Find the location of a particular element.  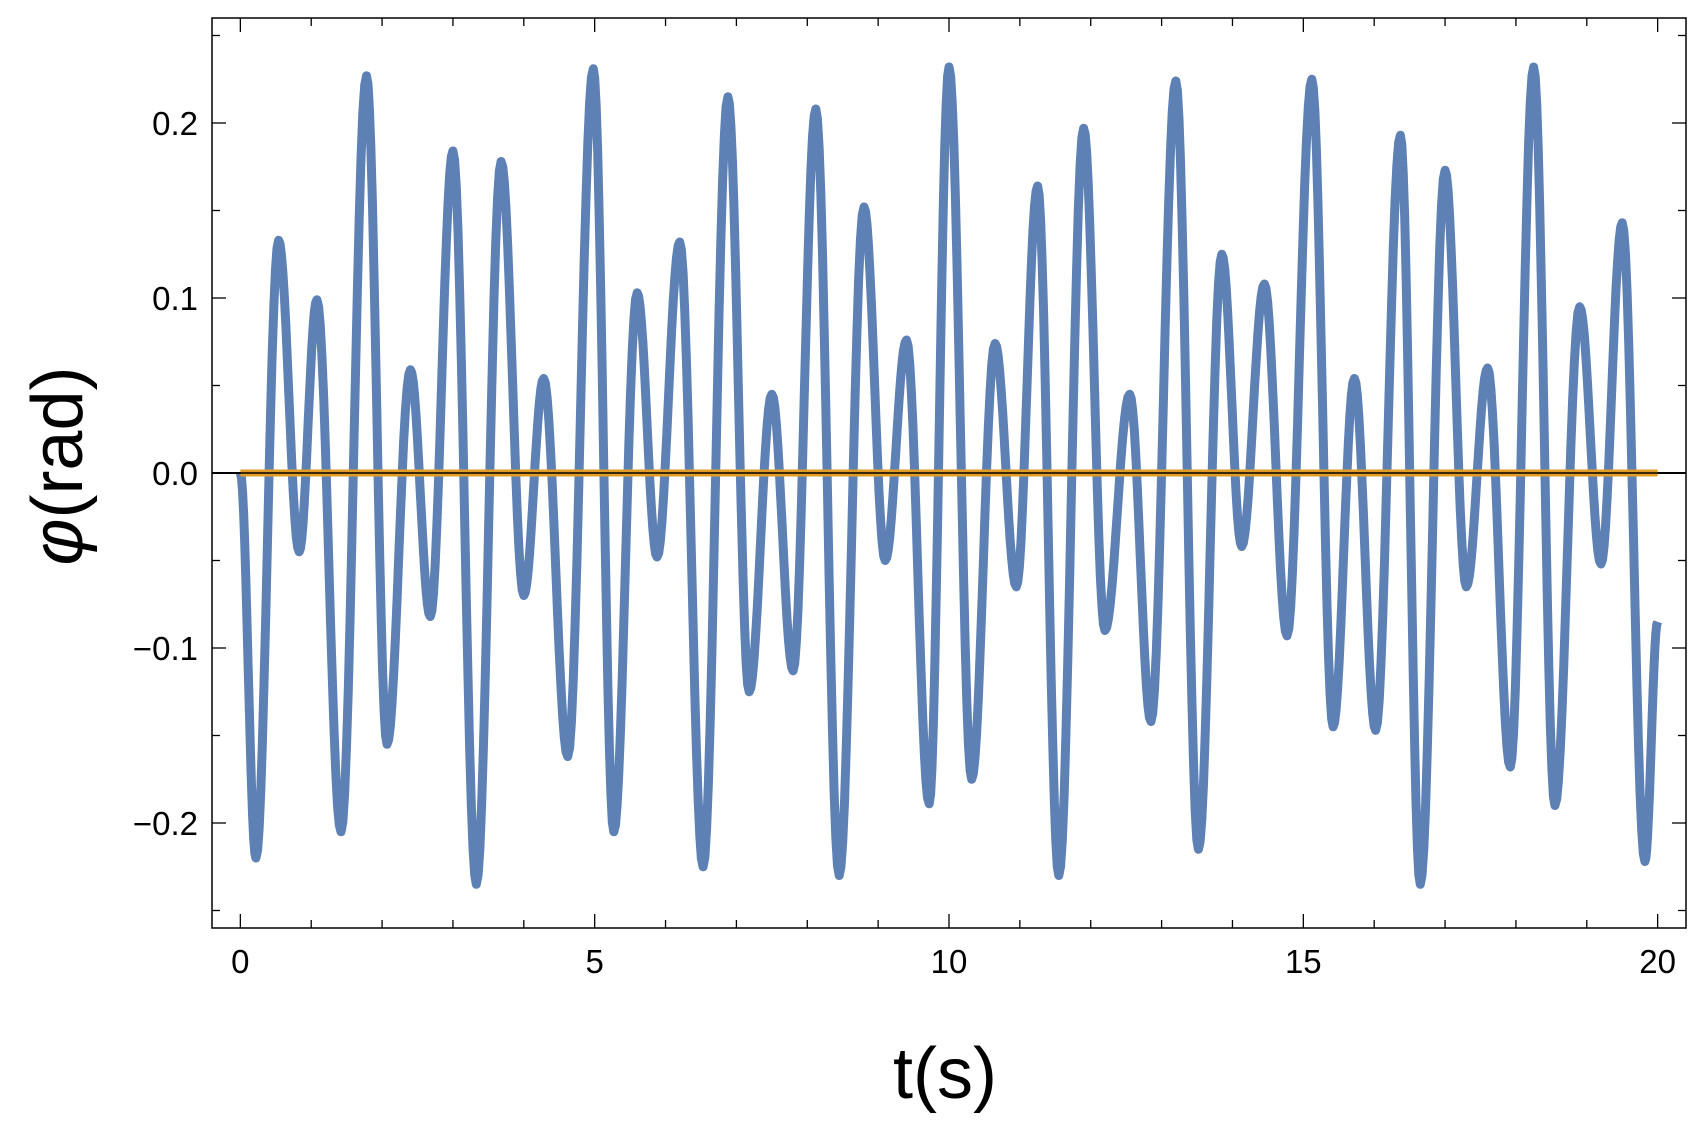

x-axis-title: t(s) is located at coordinates (945, 1074).